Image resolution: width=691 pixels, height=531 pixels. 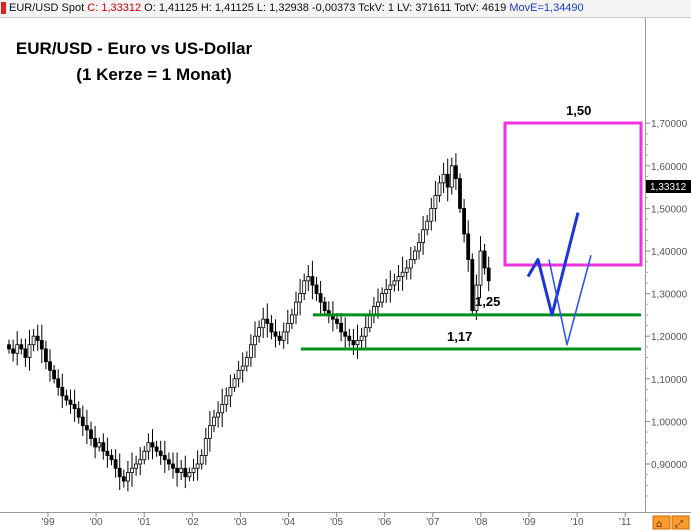 I want to click on price-tick-label: 1,00000, so click(x=669, y=422).